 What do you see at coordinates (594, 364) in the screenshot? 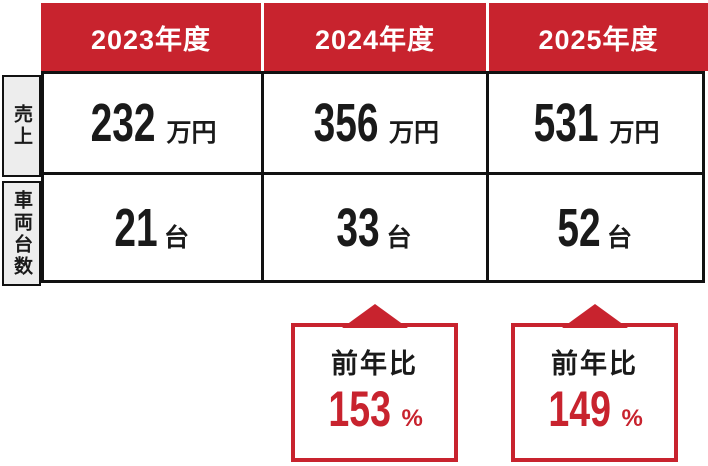
I see `yoy-label-2025: 前年比` at bounding box center [594, 364].